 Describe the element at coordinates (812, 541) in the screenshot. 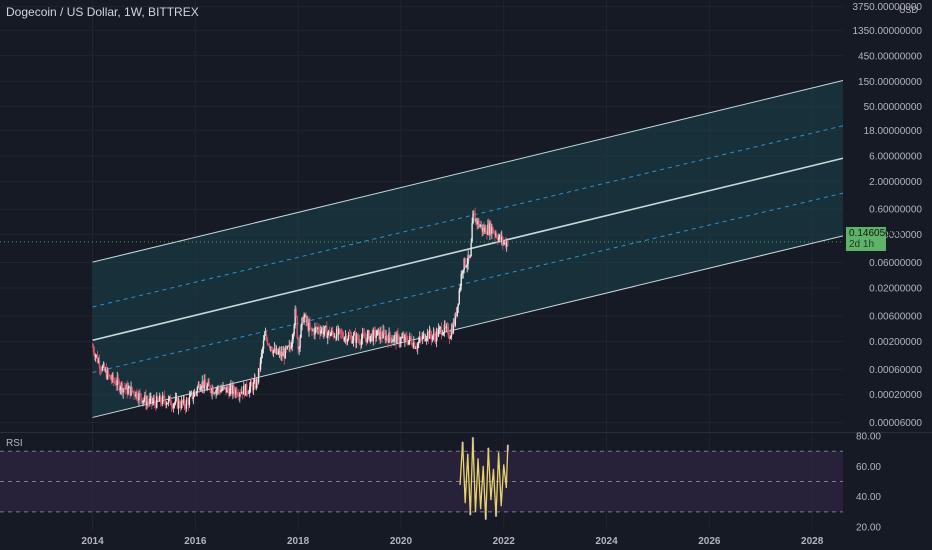

I see `time-tick-label: 2028` at that location.